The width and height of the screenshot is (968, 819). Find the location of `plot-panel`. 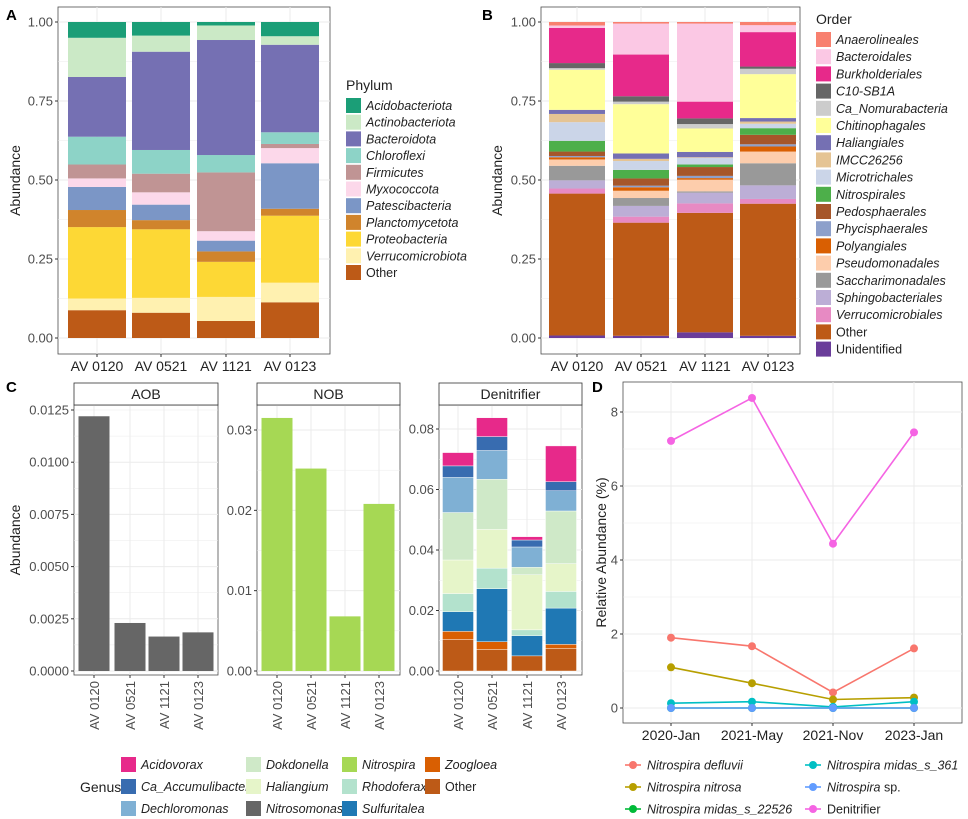

plot-panel is located at coordinates (792, 552).